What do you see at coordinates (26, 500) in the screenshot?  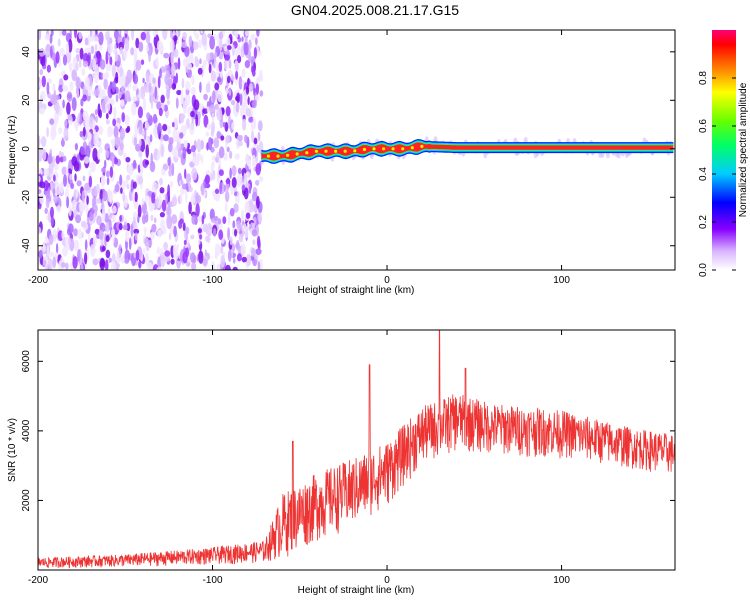 I see `y-tick-label: 2000` at bounding box center [26, 500].